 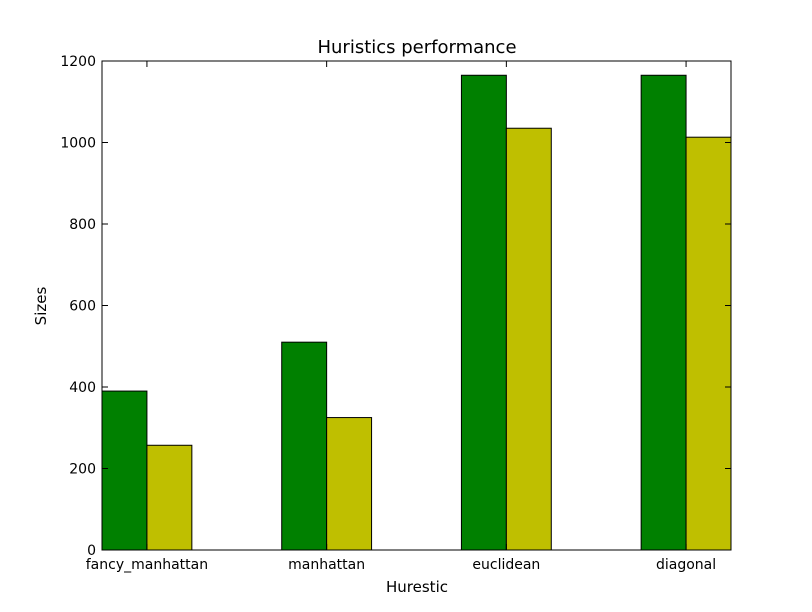 I want to click on y-tick-label: 400, so click(x=82, y=388).